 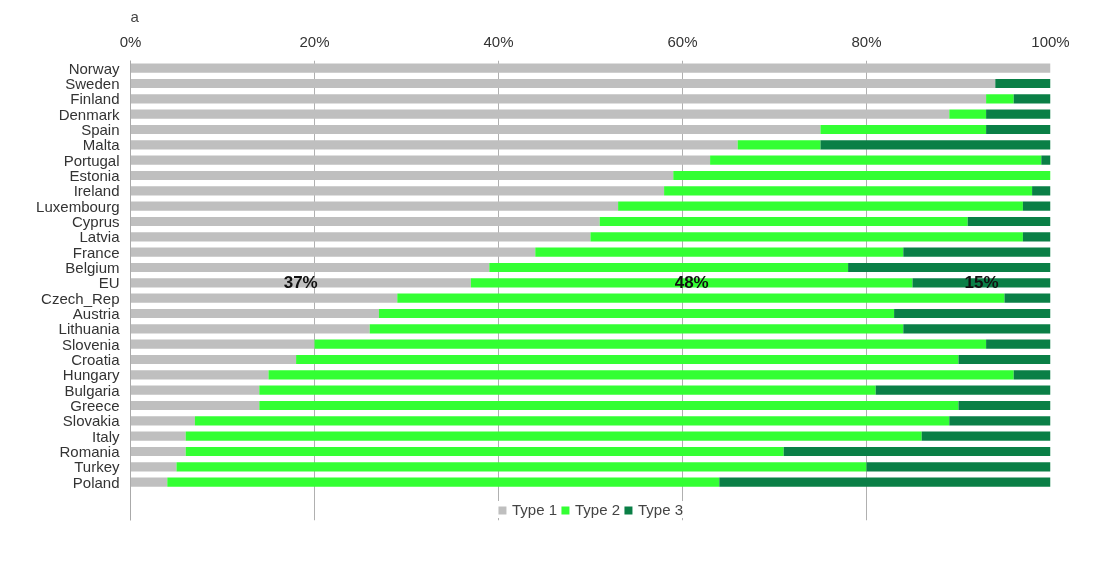 What do you see at coordinates (95, 99) in the screenshot?
I see `y-tick-label: Finland` at bounding box center [95, 99].